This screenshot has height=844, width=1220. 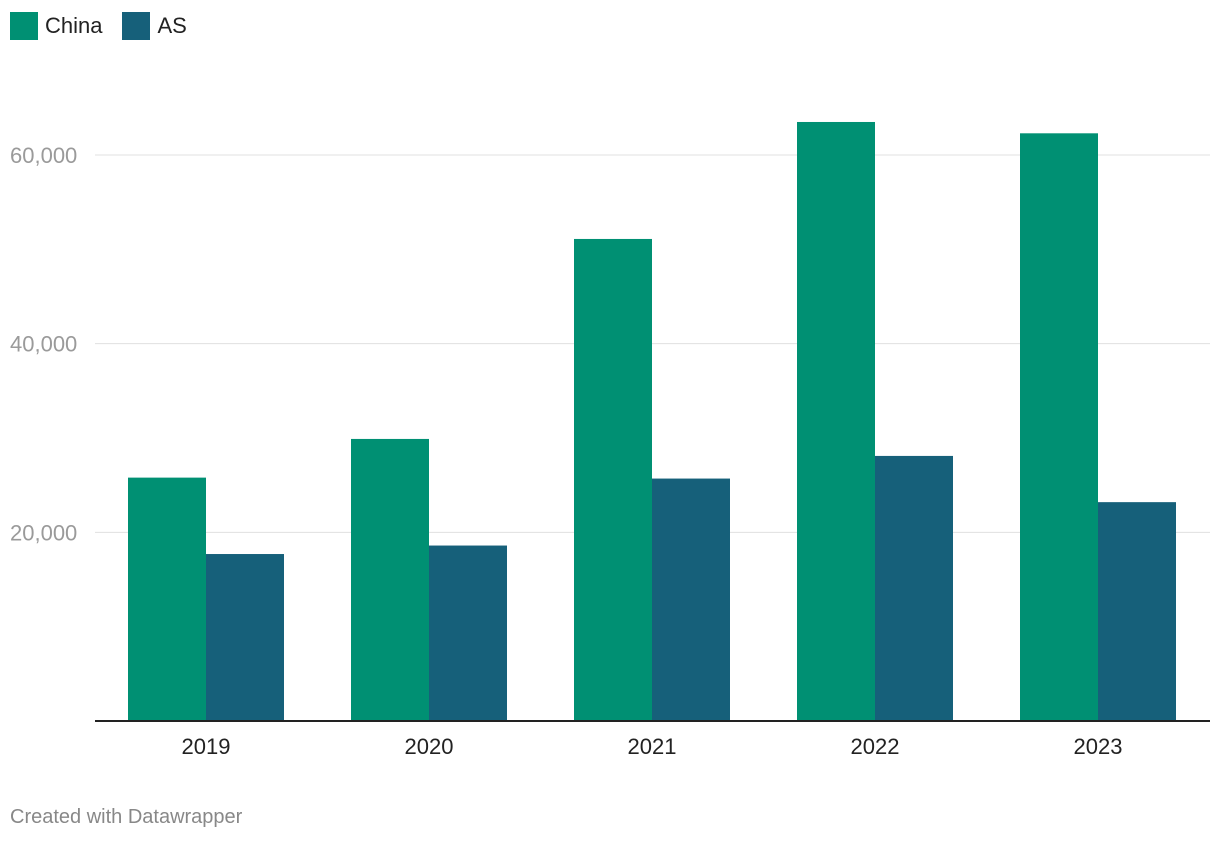 What do you see at coordinates (43, 532) in the screenshot?
I see `y-tick-label-20000: 20,000` at bounding box center [43, 532].